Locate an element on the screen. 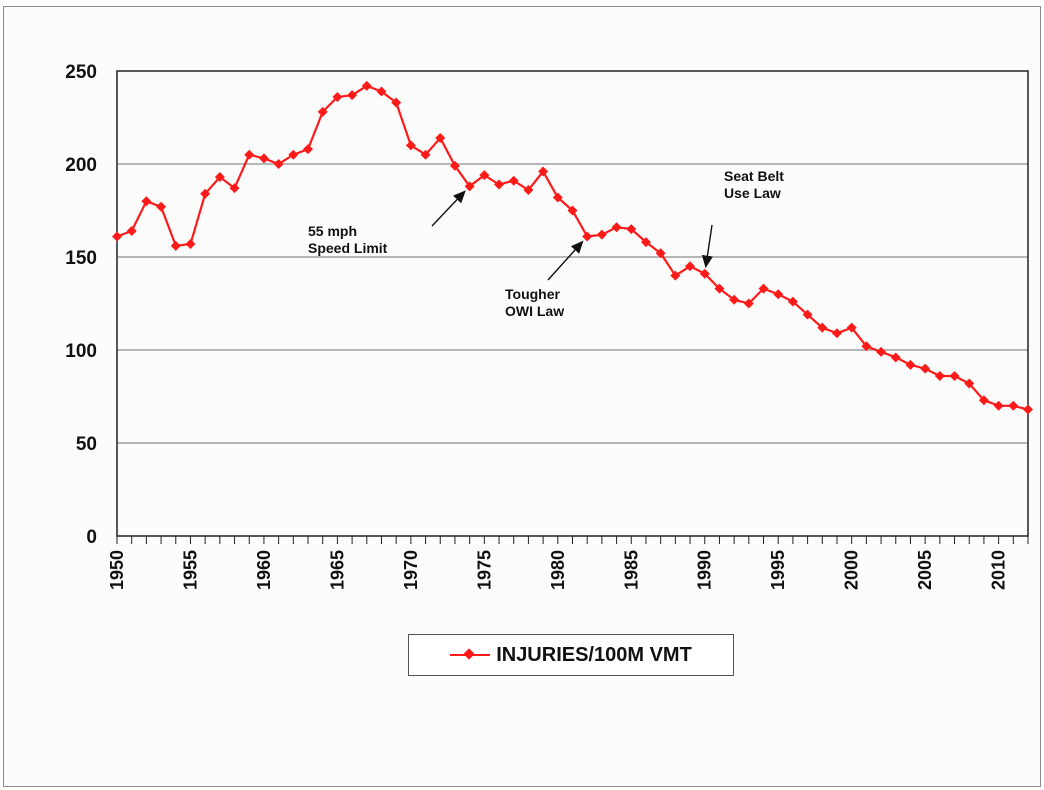 The height and width of the screenshot is (790, 1044). annotation-label: Seat Belt is located at coordinates (754, 176).